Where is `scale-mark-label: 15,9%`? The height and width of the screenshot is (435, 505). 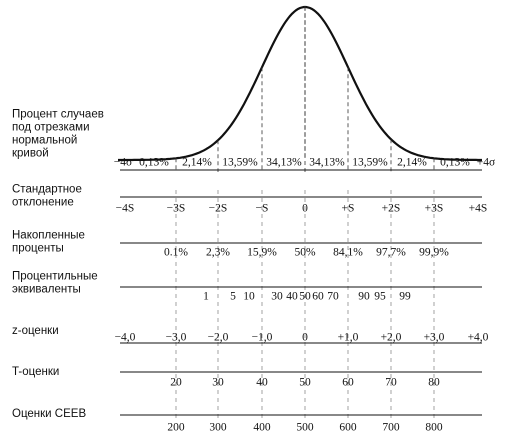 scale-mark-label: 15,9% is located at coordinates (262, 253).